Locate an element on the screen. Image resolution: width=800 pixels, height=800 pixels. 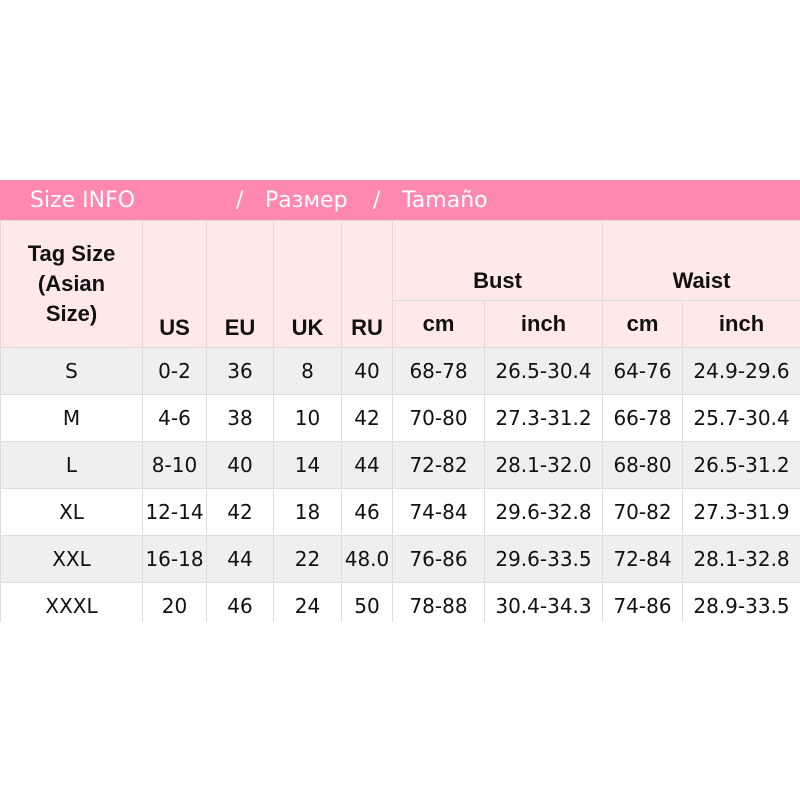
cell-eu: 44 is located at coordinates (240, 559).